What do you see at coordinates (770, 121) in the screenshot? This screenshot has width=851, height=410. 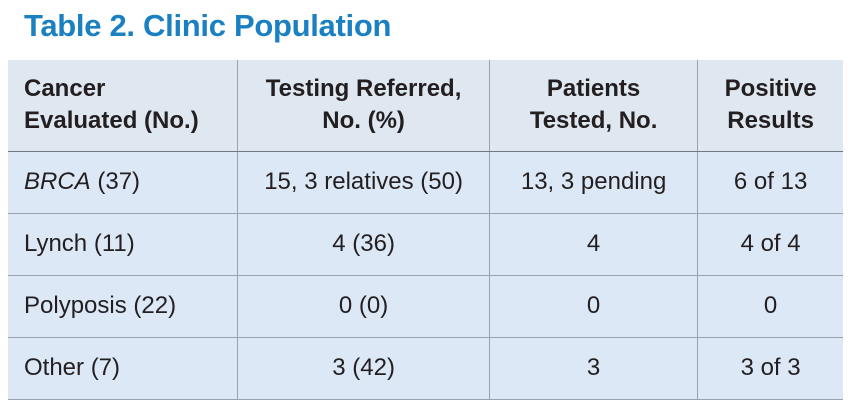 I see `header-line: Results` at bounding box center [770, 121].